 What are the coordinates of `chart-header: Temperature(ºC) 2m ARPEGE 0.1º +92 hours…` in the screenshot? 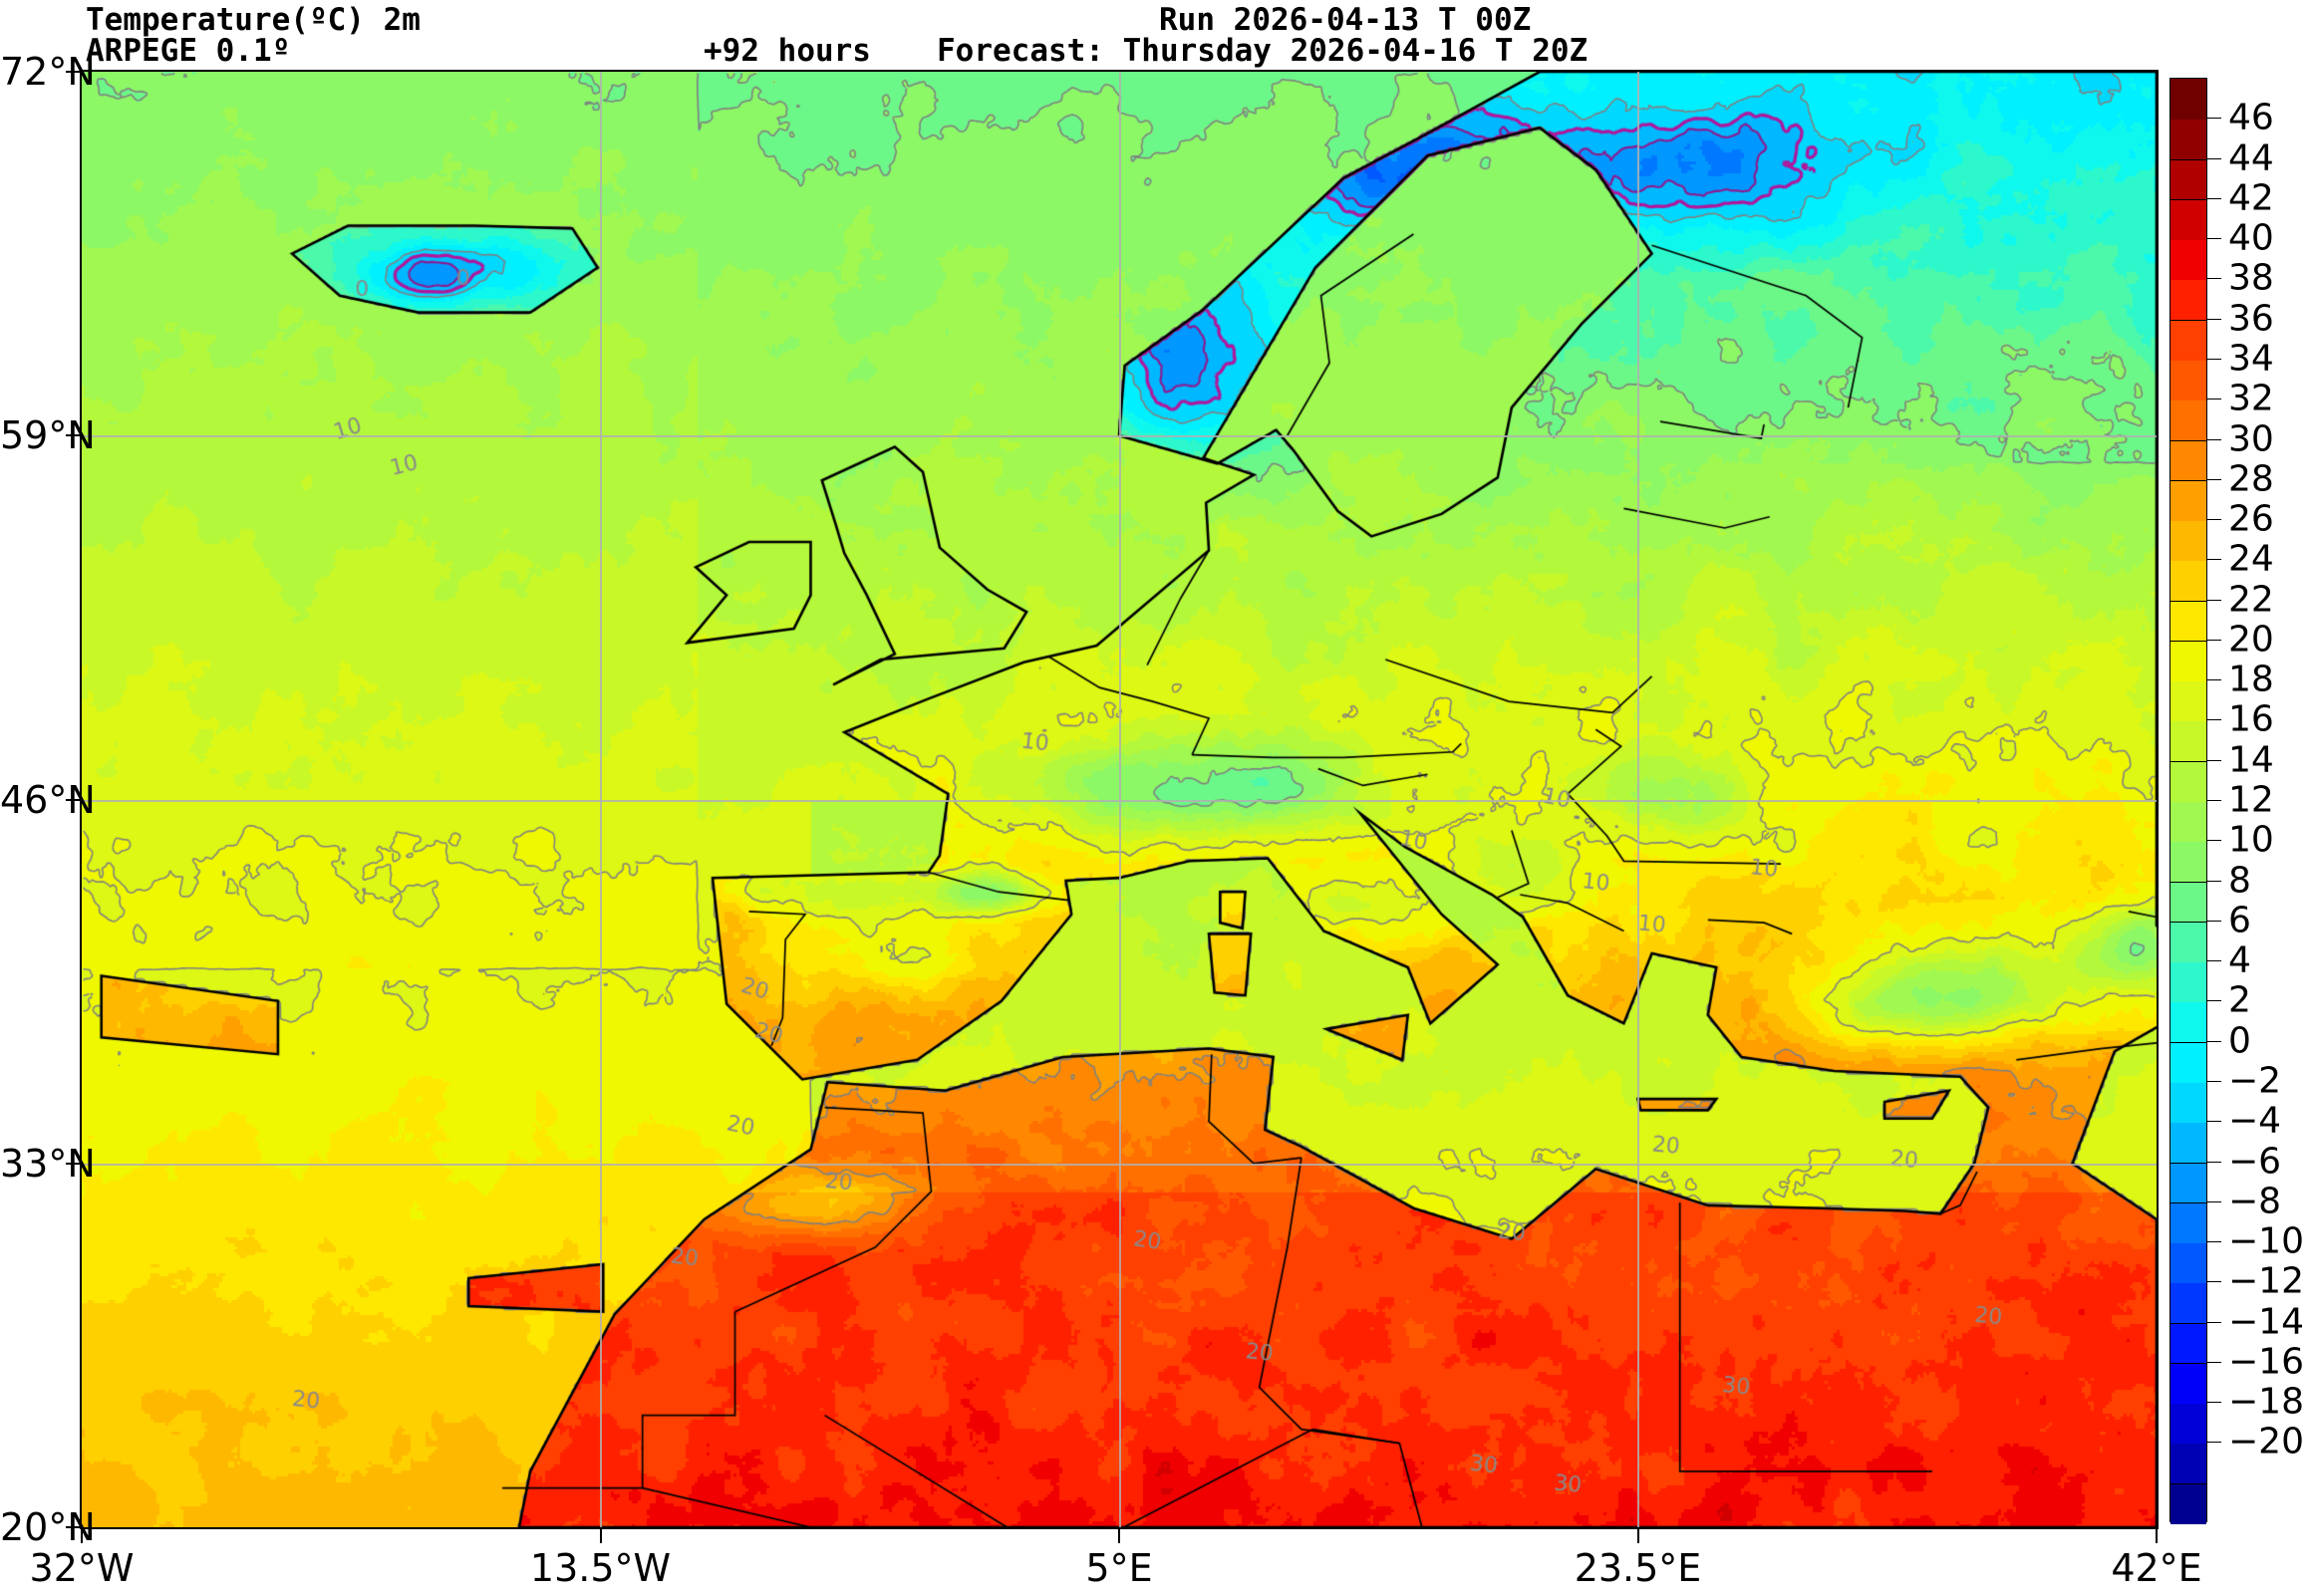 It's located at (1156, 34).